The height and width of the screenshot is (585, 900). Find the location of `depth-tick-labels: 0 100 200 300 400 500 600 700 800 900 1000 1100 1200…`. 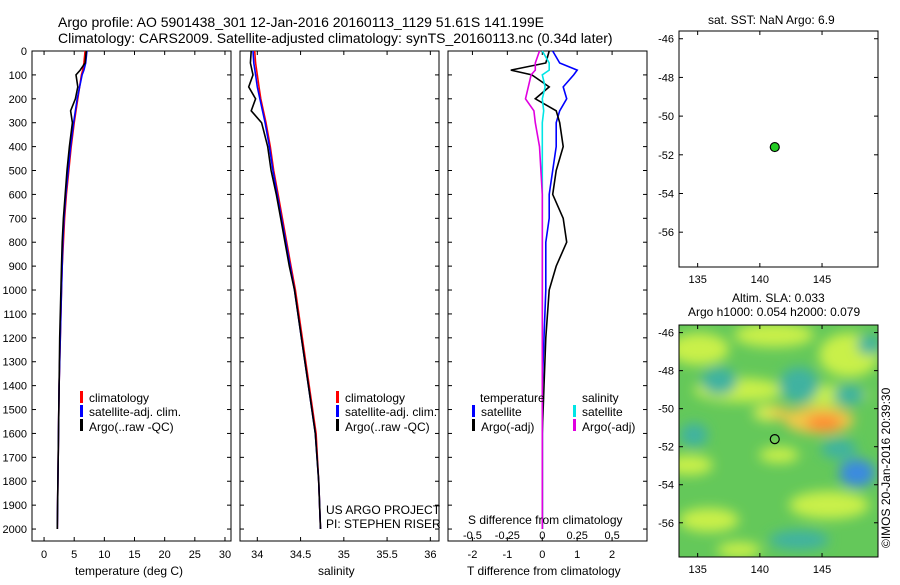

depth-tick-labels: 0 100 200 300 400 500 600 700 800 900 1000 1100 1200… is located at coordinates (15, 291).